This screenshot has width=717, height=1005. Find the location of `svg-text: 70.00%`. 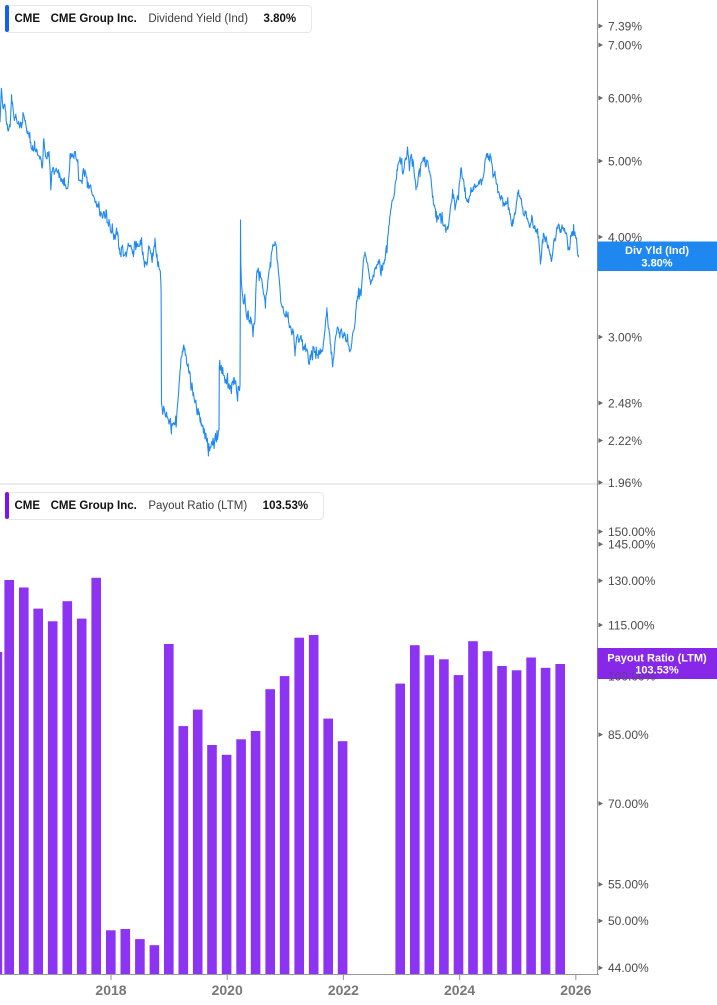

svg-text: 70.00% is located at coordinates (628, 804).